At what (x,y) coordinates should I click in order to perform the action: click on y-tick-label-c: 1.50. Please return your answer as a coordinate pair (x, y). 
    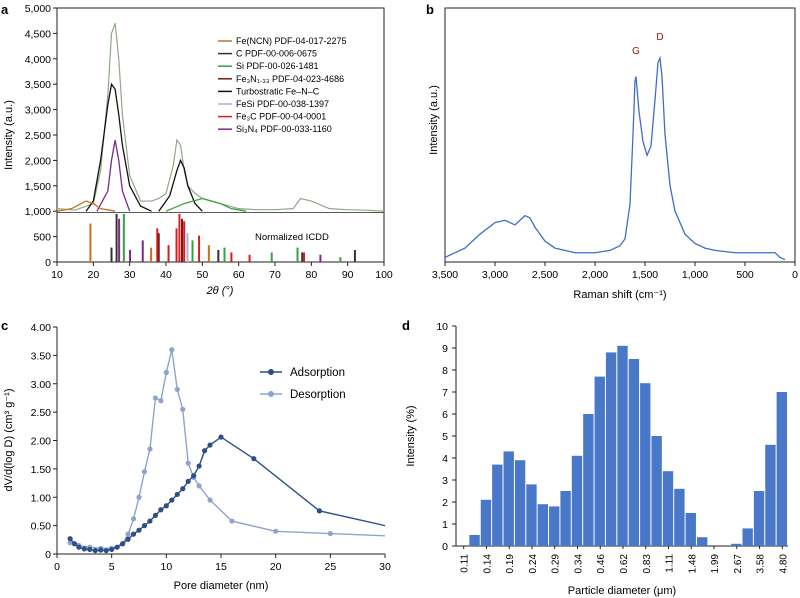
    Looking at the image, I should click on (41, 470).